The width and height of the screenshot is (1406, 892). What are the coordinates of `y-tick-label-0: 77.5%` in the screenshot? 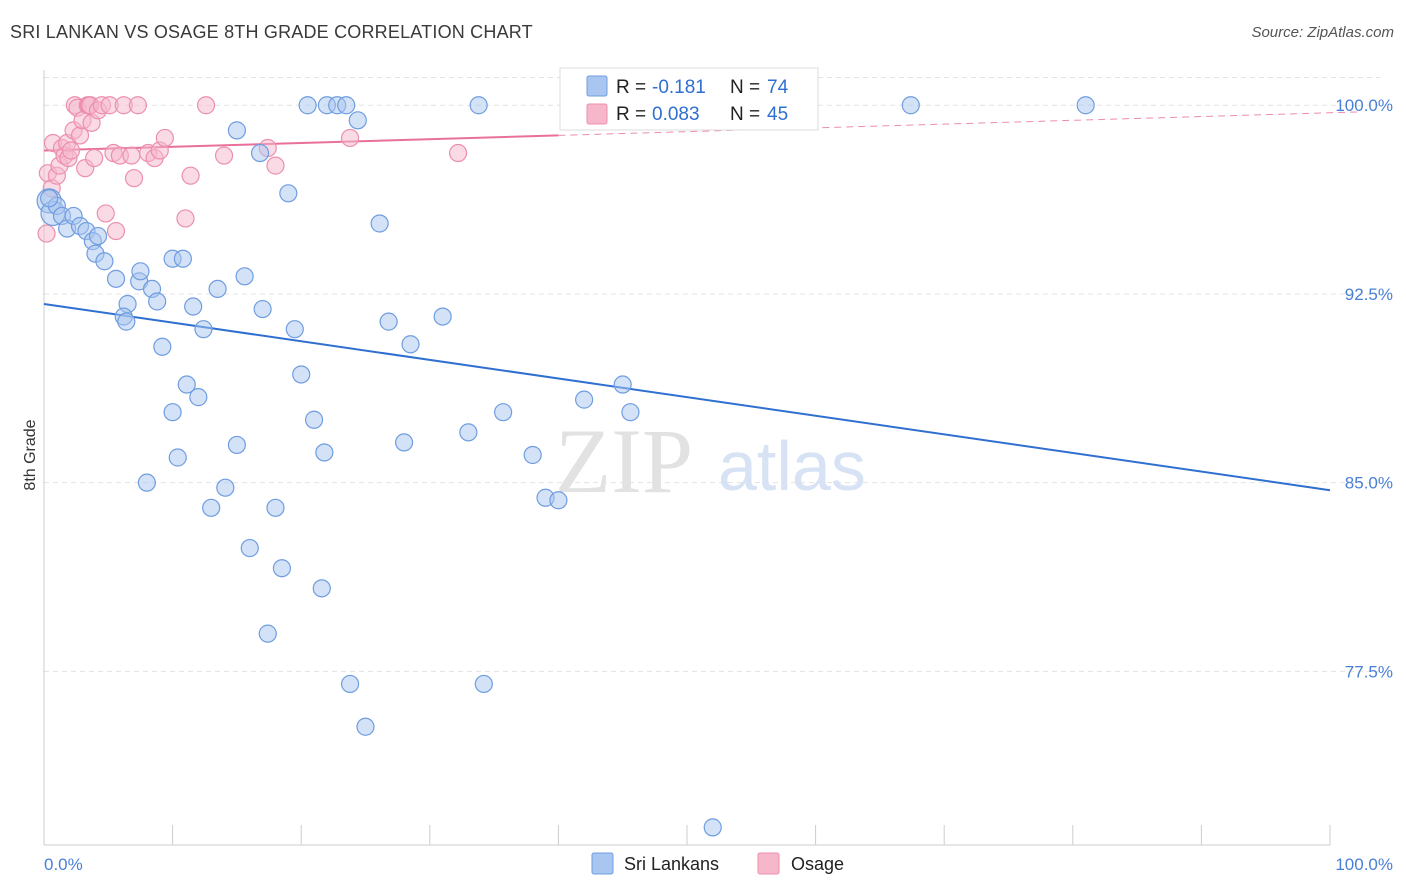 It's located at (1369, 671).